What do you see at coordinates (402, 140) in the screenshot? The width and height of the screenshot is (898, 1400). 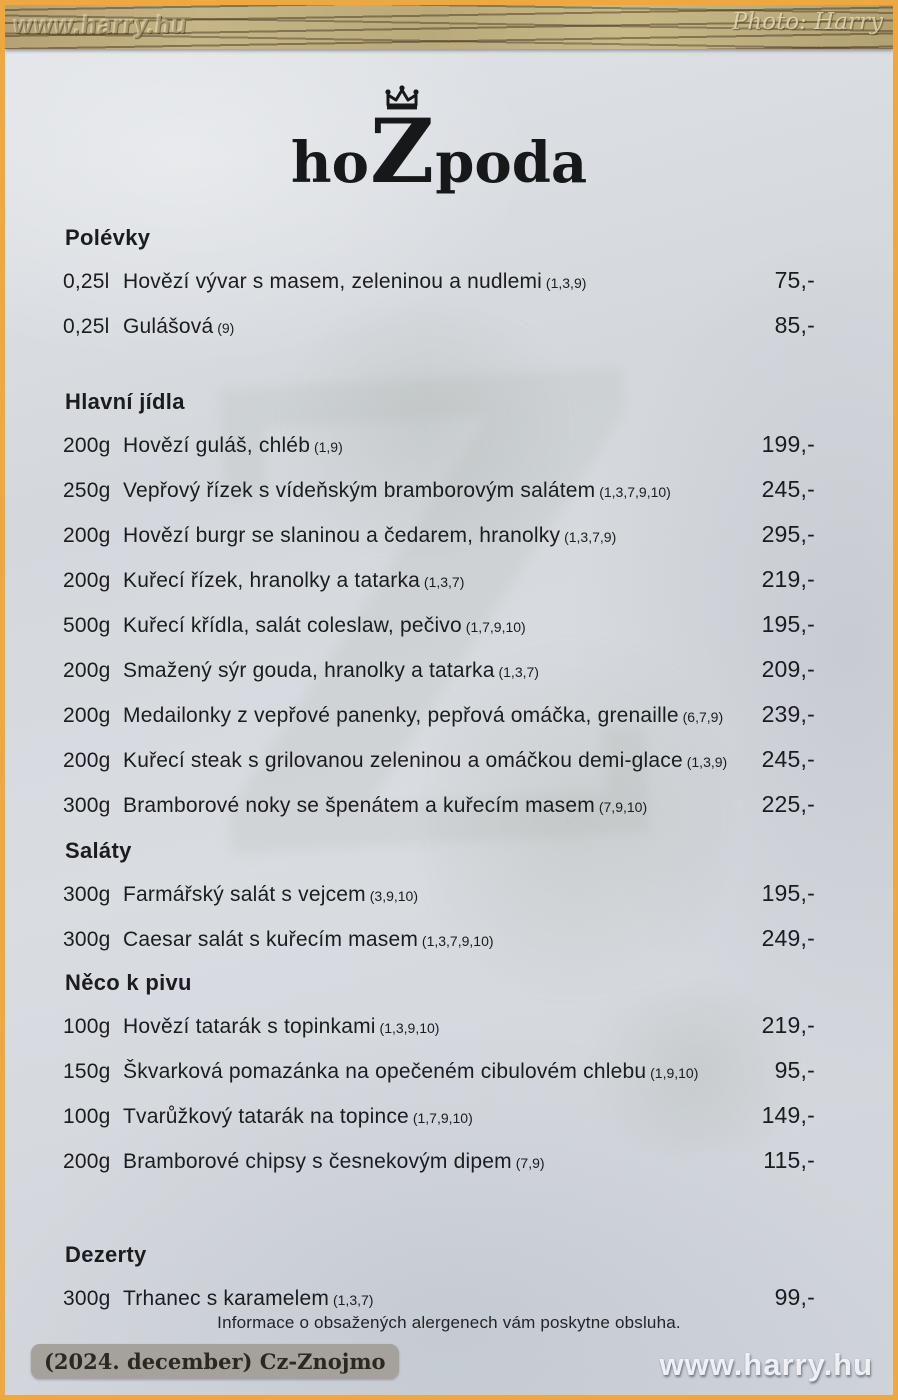 I see `logo-letter-z: Z` at bounding box center [402, 140].